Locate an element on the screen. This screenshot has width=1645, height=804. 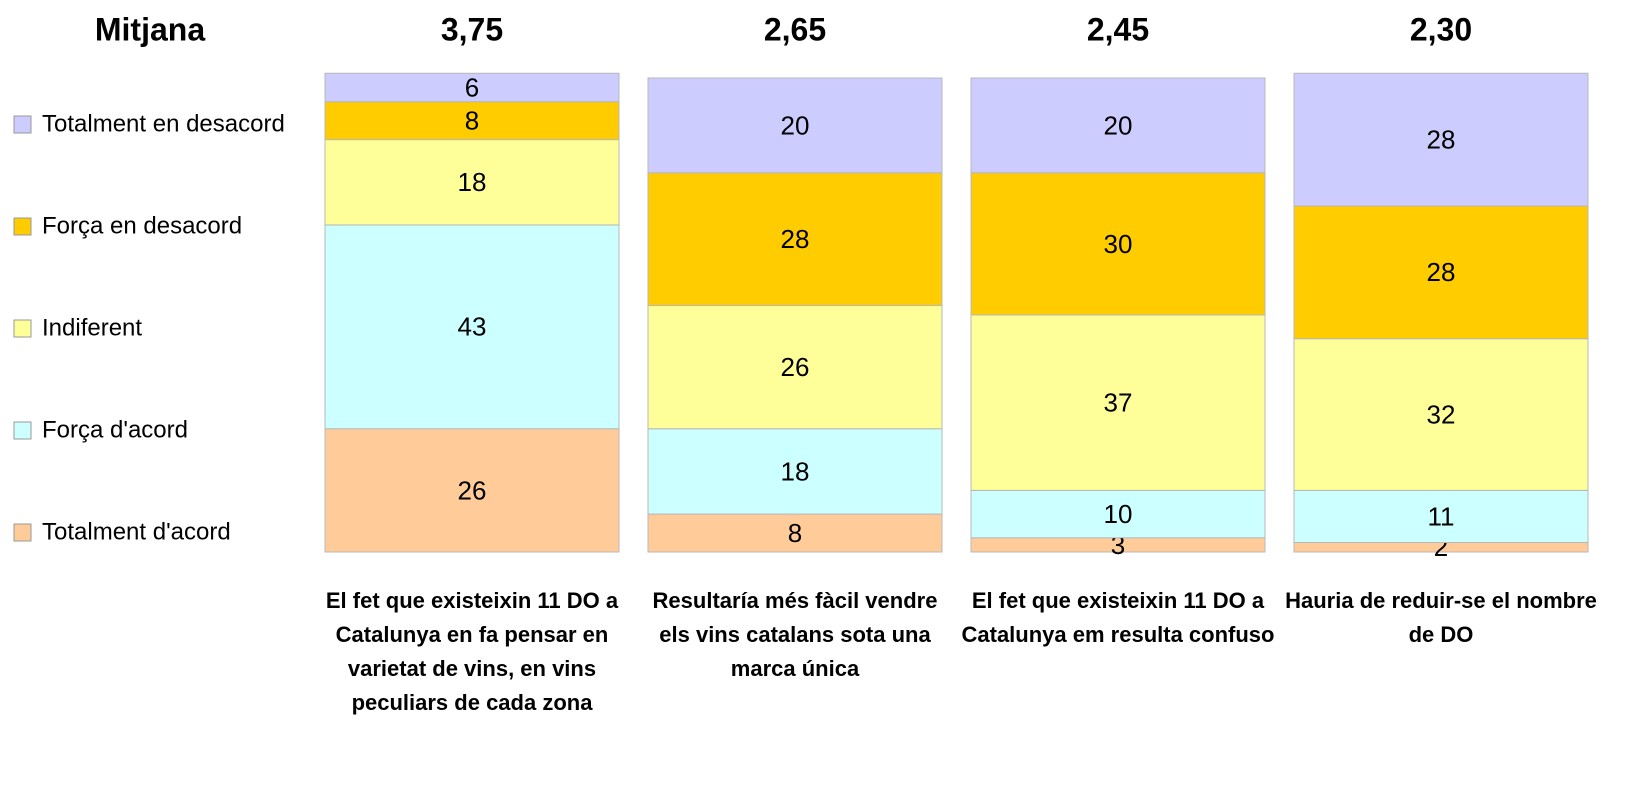
legend-label: Força en desacord is located at coordinates (142, 225).